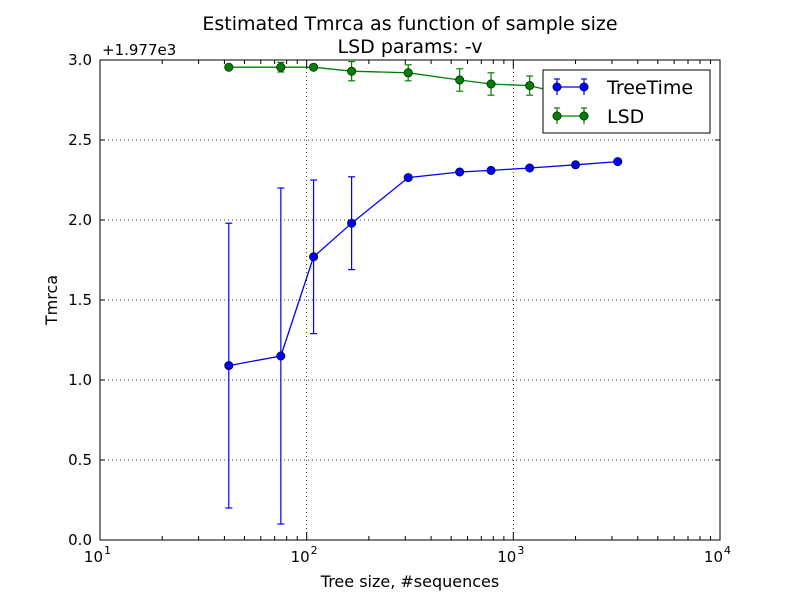 Image resolution: width=800 pixels, height=600 pixels. I want to click on legend: TreeTime LSD, so click(626, 101).